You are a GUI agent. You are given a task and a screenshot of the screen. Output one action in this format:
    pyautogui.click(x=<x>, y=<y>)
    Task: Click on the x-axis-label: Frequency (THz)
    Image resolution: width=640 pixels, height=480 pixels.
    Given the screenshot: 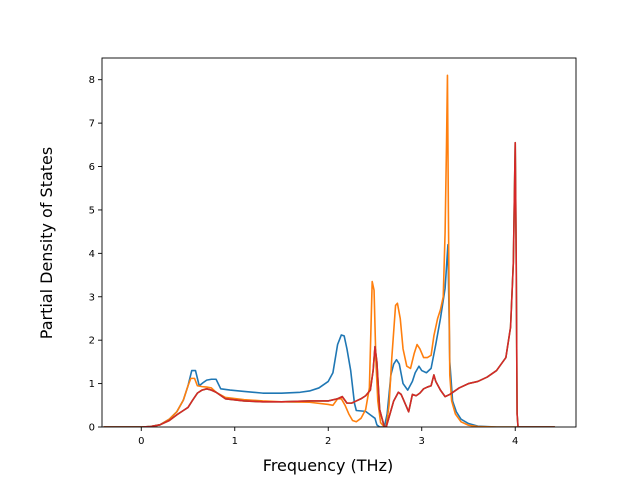 What is the action you would take?
    pyautogui.click(x=328, y=465)
    